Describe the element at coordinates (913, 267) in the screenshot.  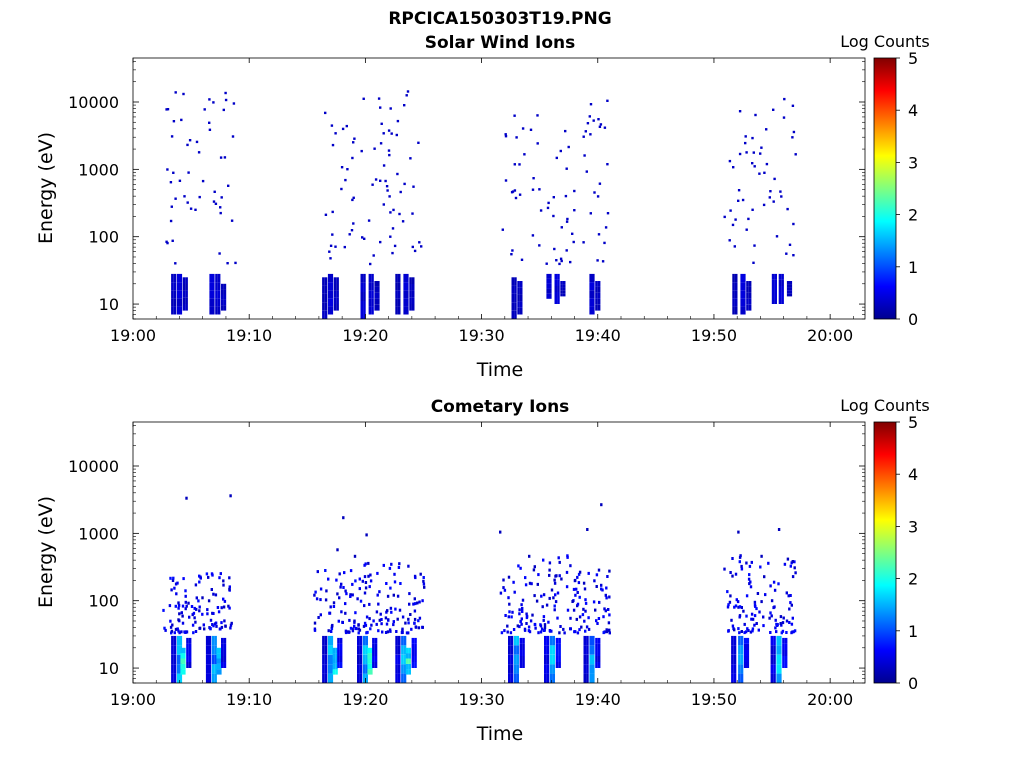
I see `colorbar-tick-label: 1` at that location.